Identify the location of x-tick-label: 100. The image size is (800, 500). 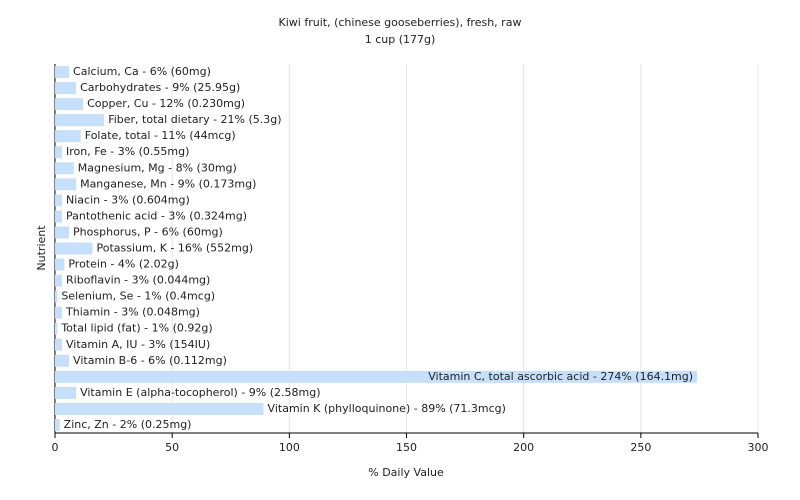
(289, 447).